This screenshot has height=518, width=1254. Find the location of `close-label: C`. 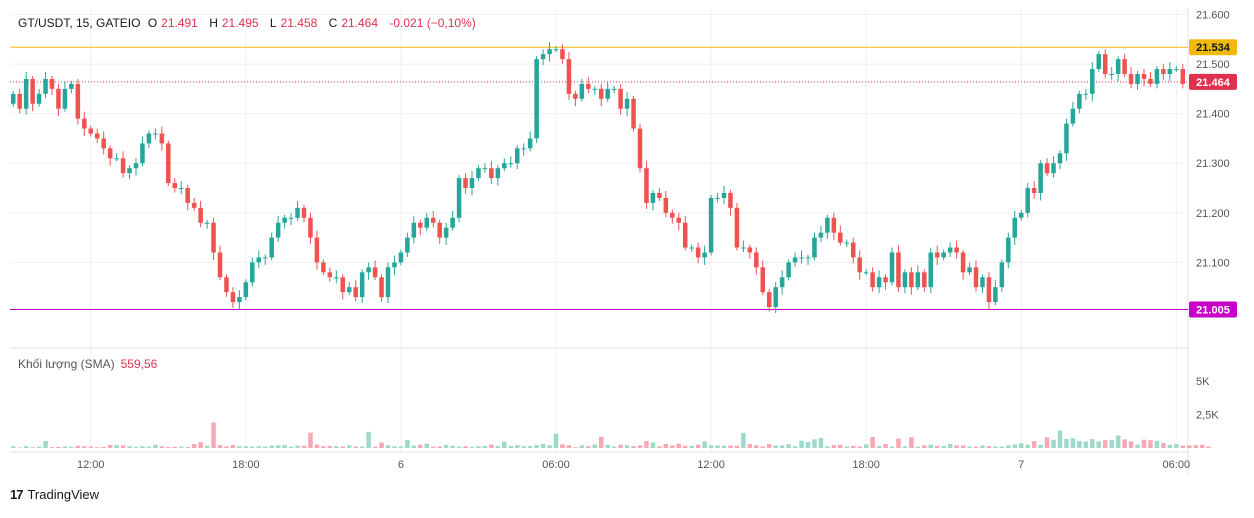

close-label: C is located at coordinates (333, 23).